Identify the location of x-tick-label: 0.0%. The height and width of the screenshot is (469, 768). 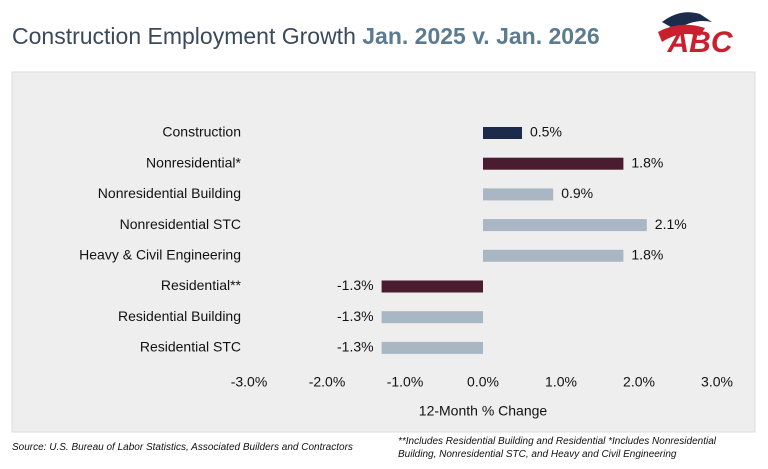
(483, 382).